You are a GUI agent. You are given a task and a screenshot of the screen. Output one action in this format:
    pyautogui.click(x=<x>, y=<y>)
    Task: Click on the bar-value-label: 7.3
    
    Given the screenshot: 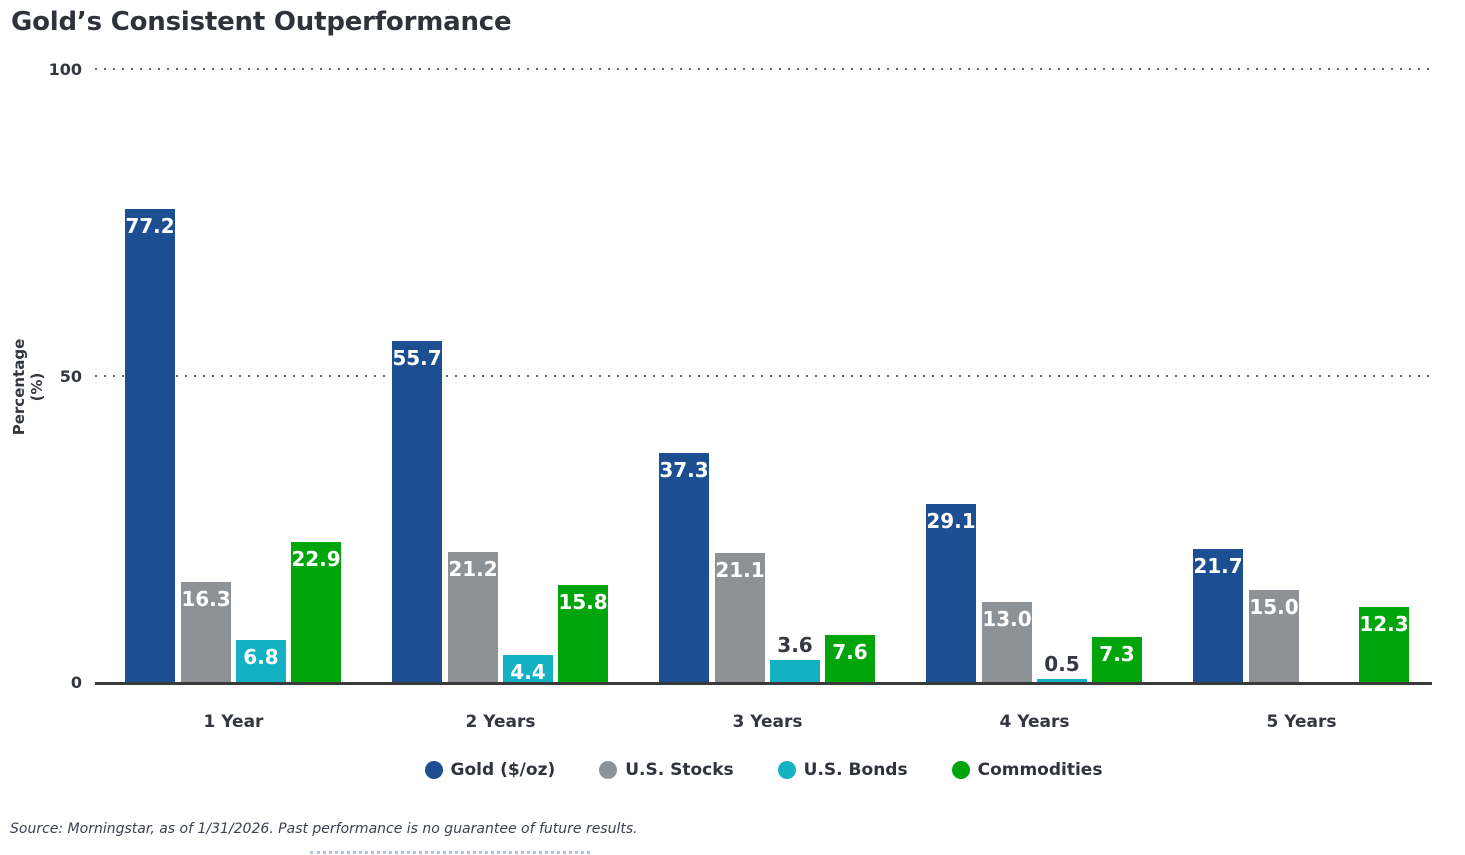 What is the action you would take?
    pyautogui.click(x=1117, y=654)
    